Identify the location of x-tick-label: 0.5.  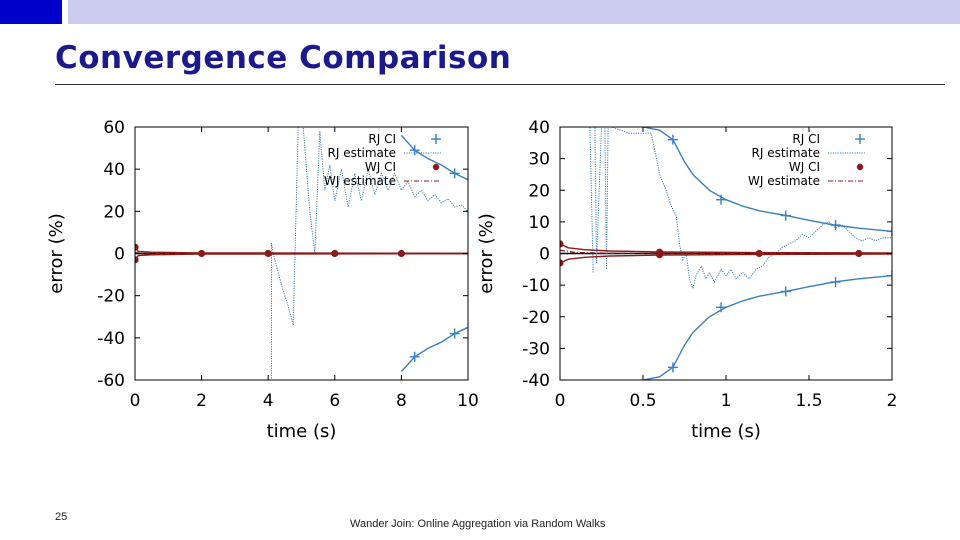
(642, 401).